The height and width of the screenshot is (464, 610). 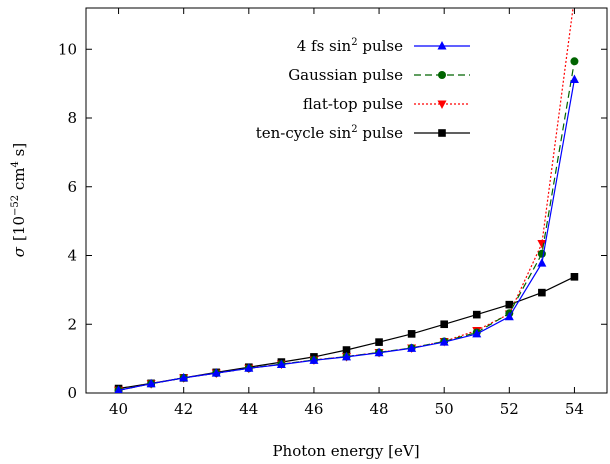 I want to click on legend-entry: 4 fs sin2 pulse, so click(x=383, y=46).